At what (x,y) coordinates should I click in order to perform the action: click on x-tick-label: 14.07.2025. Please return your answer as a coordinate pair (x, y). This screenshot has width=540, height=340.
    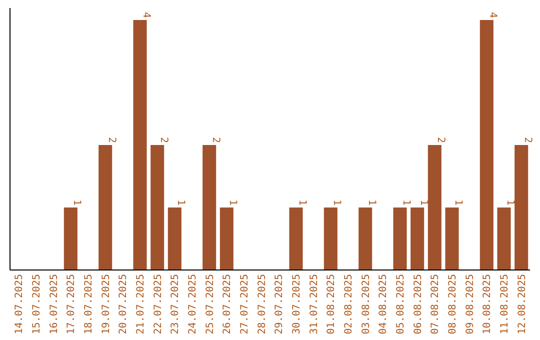
    Looking at the image, I should click on (20, 304).